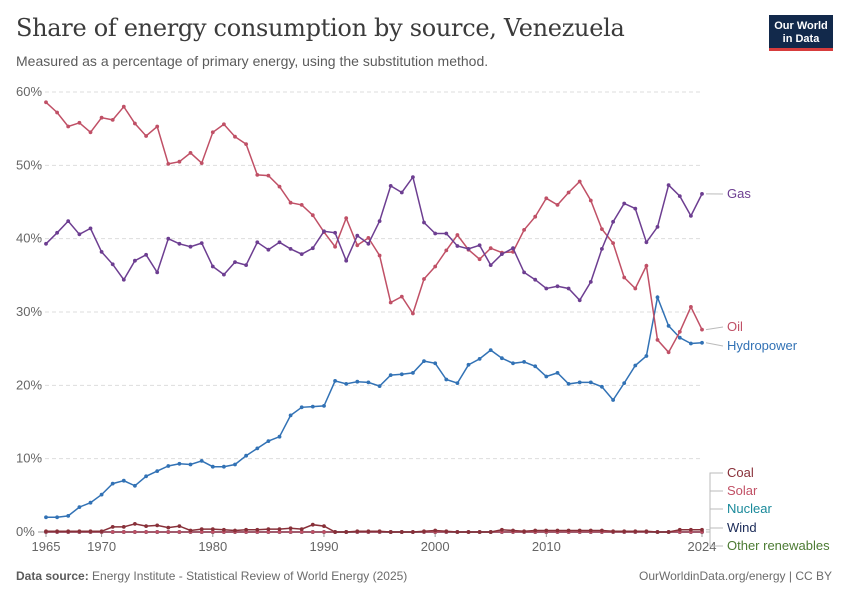 Image resolution: width=850 pixels, height=600 pixels. I want to click on x-tick-label: 1970, so click(101, 546).